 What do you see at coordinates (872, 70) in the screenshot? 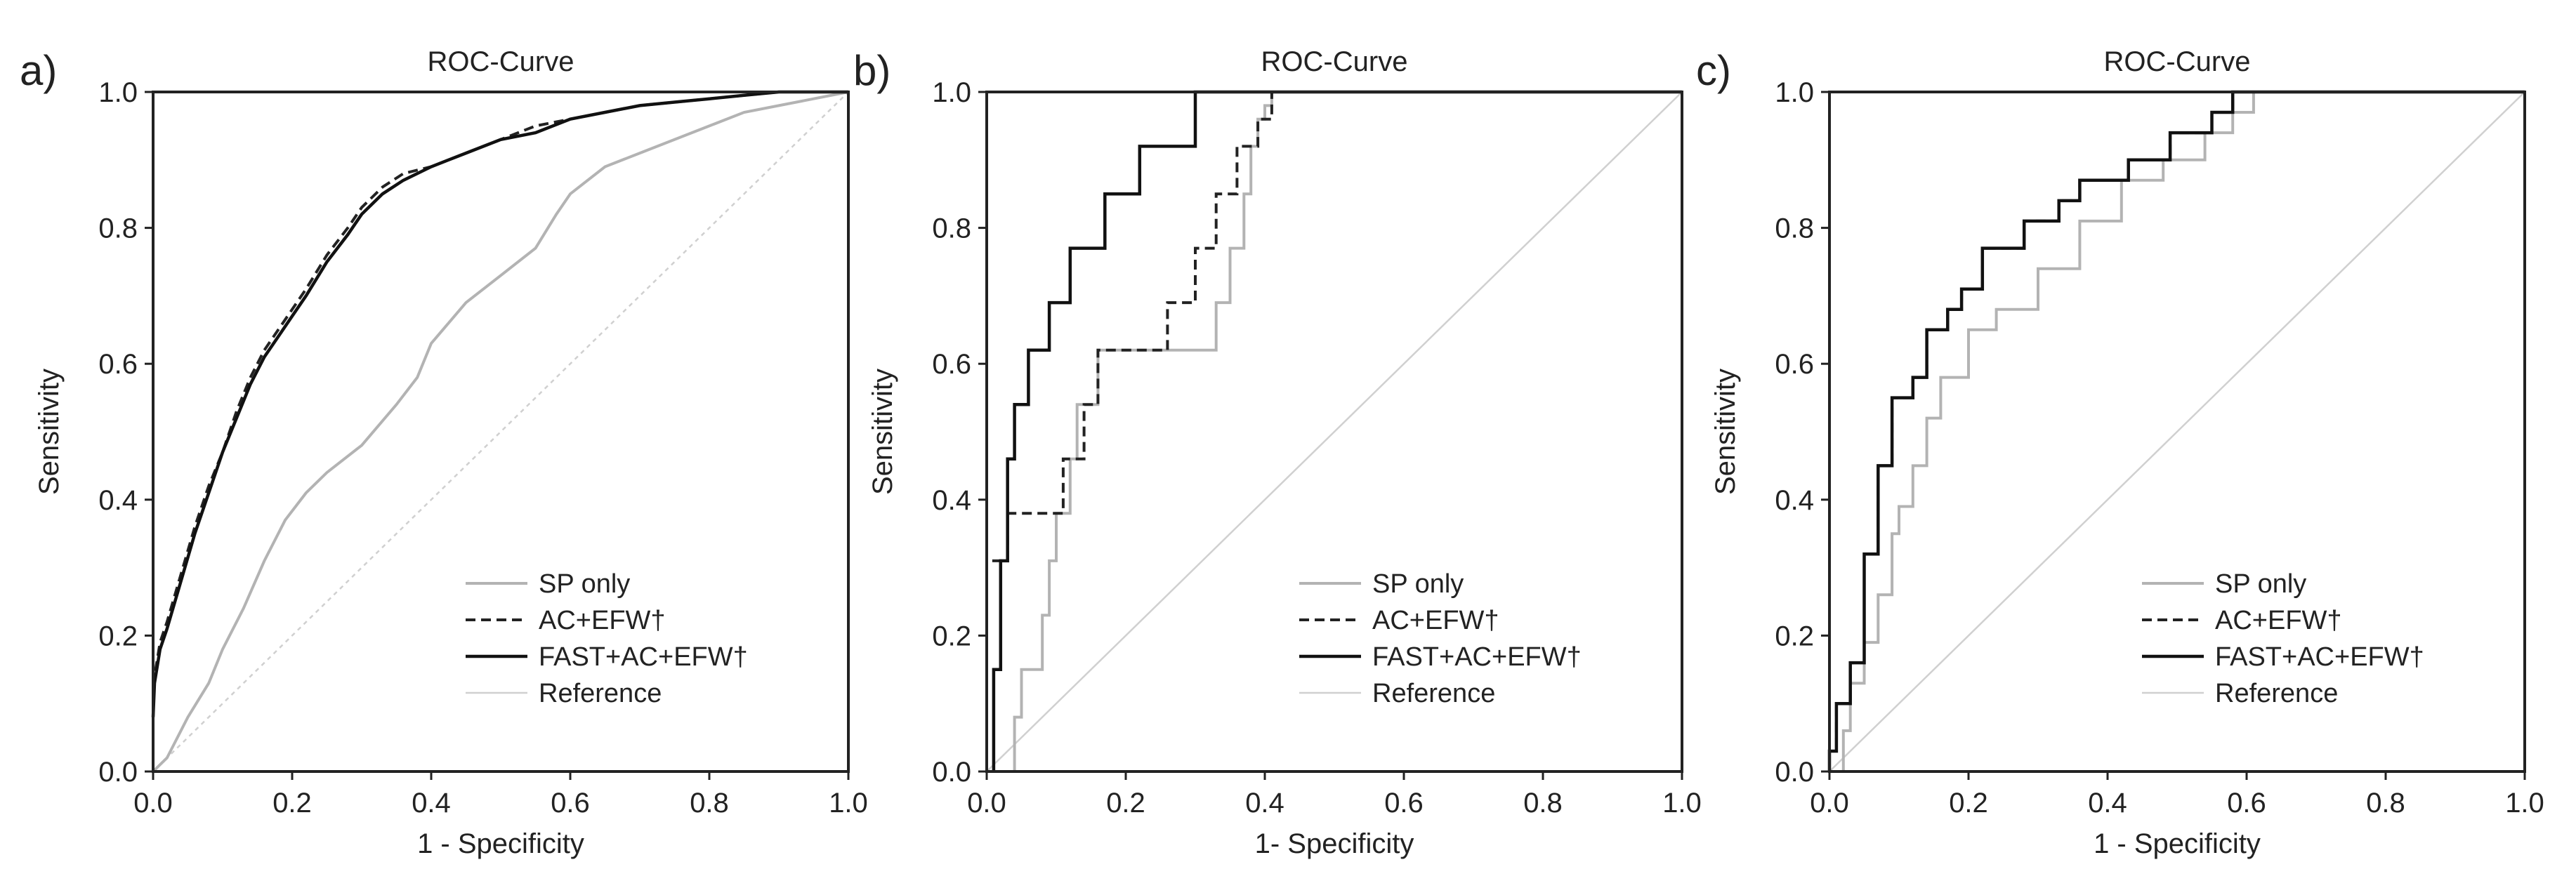
I see `panel-letter: b)` at bounding box center [872, 70].